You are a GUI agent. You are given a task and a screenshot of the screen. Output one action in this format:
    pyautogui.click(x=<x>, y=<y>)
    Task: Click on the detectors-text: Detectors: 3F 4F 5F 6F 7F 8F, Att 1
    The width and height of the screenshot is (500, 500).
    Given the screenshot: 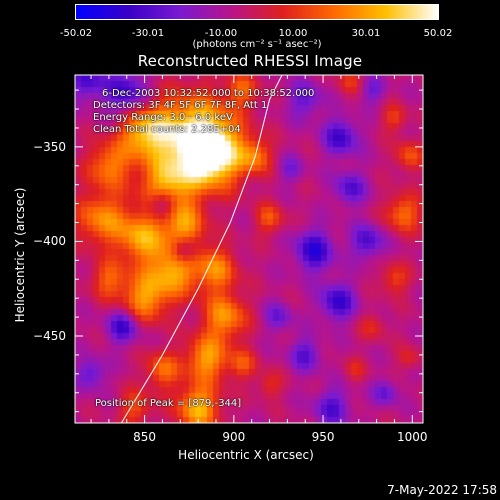 What is the action you would take?
    pyautogui.click(x=180, y=105)
    